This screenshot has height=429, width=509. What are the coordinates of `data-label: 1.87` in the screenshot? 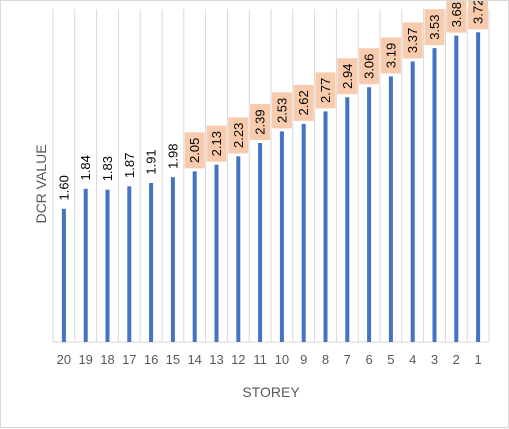 It's located at (129, 165).